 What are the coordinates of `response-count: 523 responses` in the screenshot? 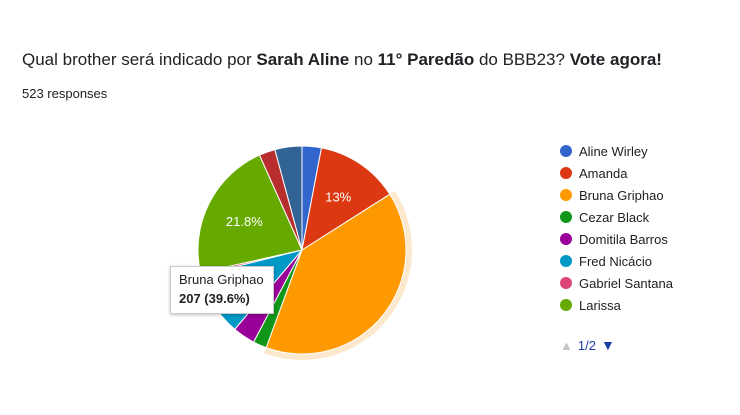 It's located at (65, 93).